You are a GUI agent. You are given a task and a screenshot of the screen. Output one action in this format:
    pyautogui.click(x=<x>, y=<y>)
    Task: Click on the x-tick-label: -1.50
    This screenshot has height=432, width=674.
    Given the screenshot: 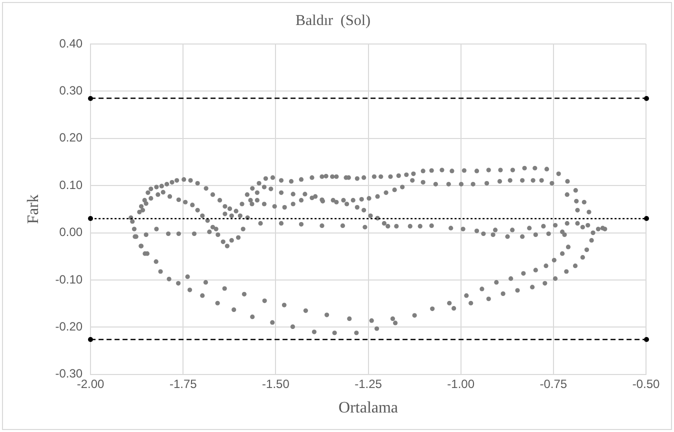 What is the action you would take?
    pyautogui.click(x=276, y=383)
    